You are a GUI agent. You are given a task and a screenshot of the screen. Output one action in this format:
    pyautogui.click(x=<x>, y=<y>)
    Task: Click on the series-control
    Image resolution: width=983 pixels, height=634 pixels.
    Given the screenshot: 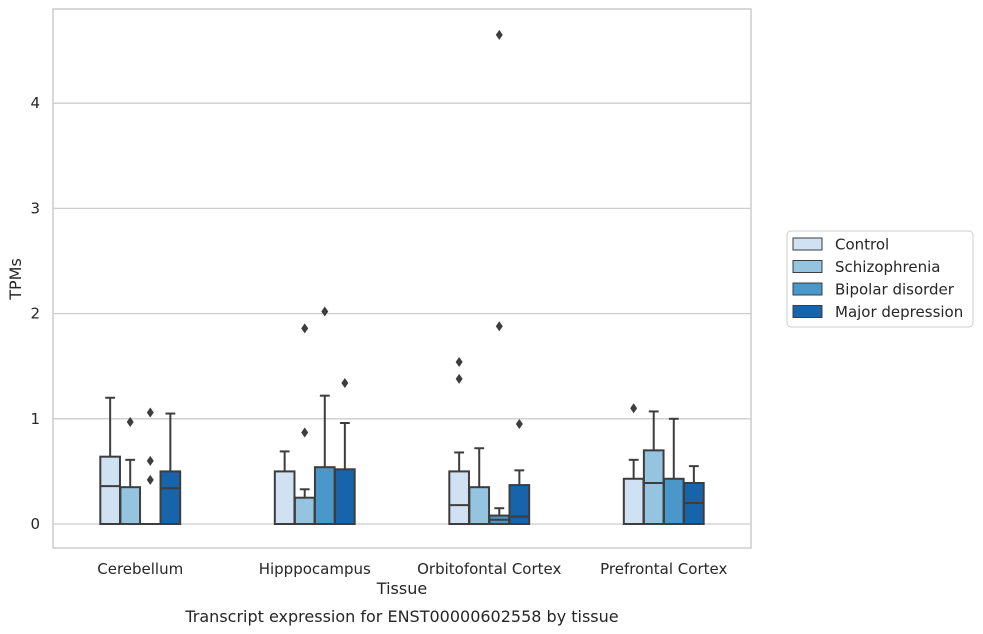 What is the action you would take?
    pyautogui.click(x=372, y=441)
    